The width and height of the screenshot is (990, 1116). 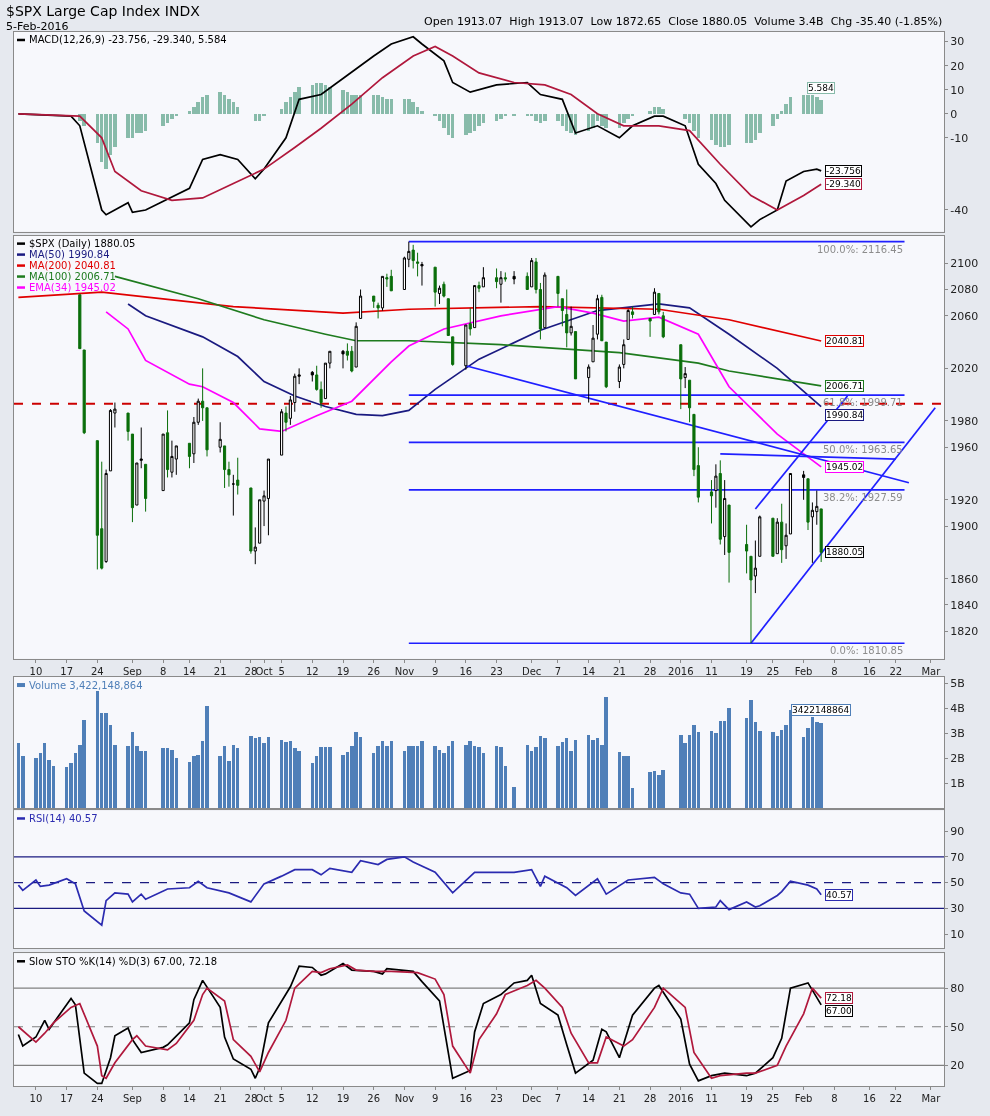 I want to click on data-label: 2006.71, so click(x=845, y=386).